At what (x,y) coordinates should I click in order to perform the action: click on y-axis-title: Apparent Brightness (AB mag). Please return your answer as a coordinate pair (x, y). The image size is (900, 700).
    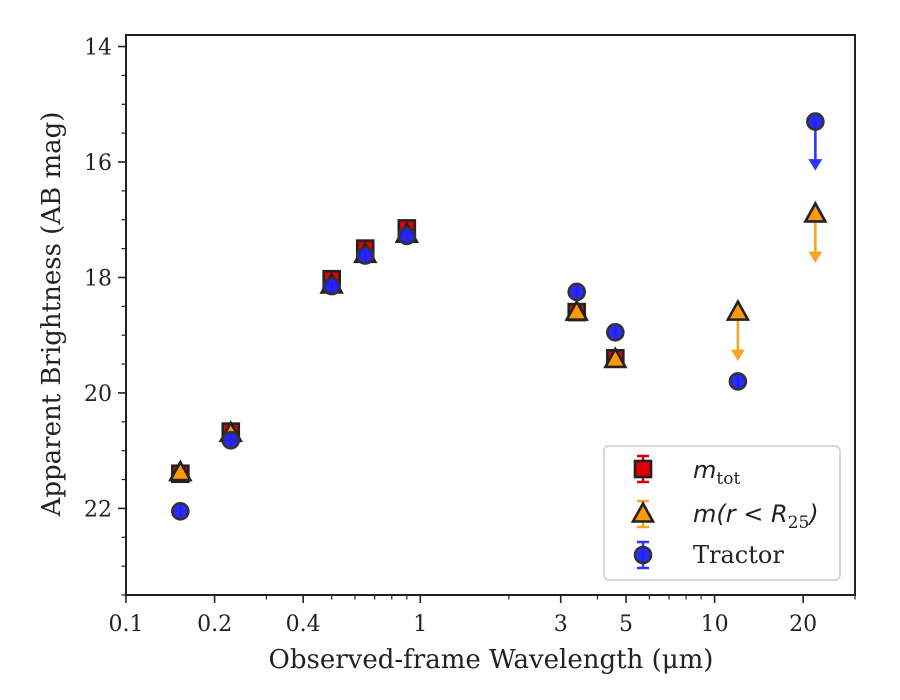
    Looking at the image, I should click on (52, 315).